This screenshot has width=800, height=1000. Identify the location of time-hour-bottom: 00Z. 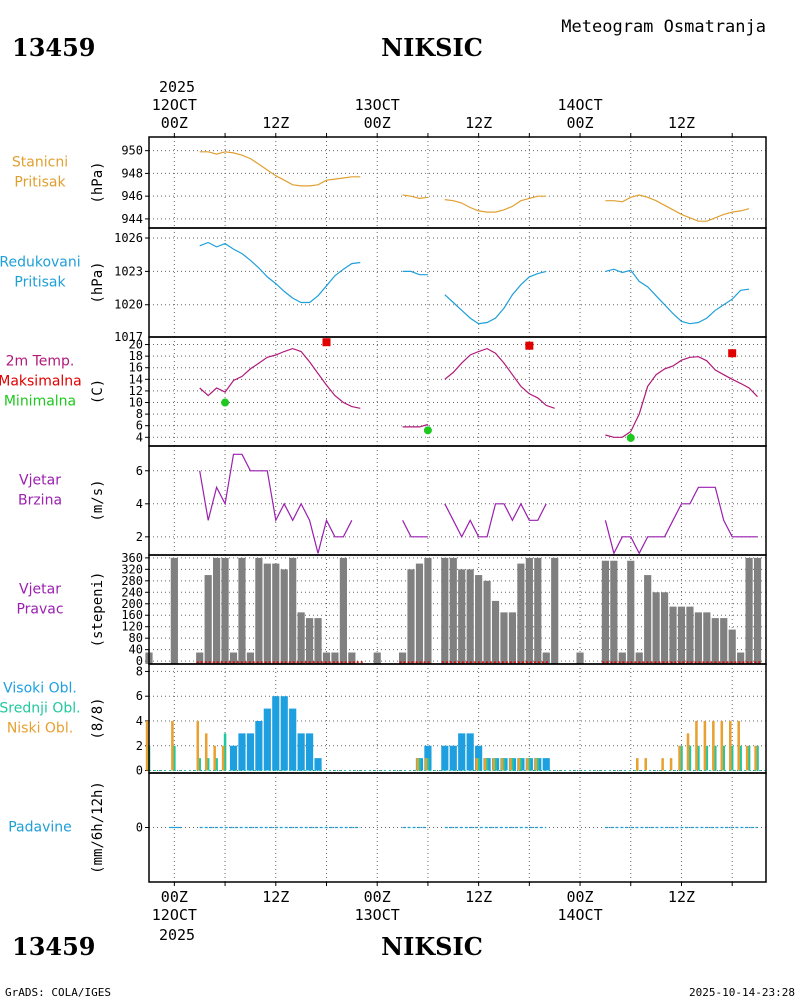
(377, 897).